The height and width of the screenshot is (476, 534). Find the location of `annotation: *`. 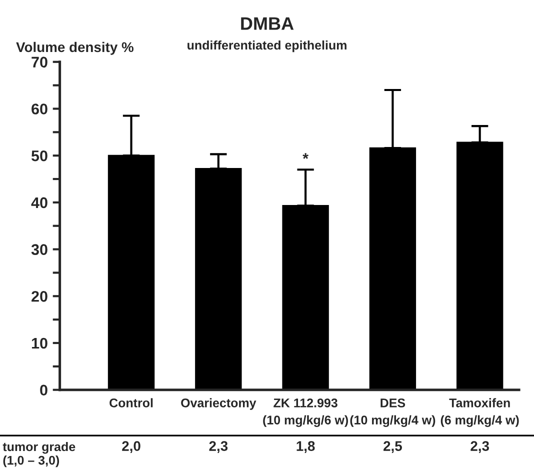

annotation: * is located at coordinates (305, 156).